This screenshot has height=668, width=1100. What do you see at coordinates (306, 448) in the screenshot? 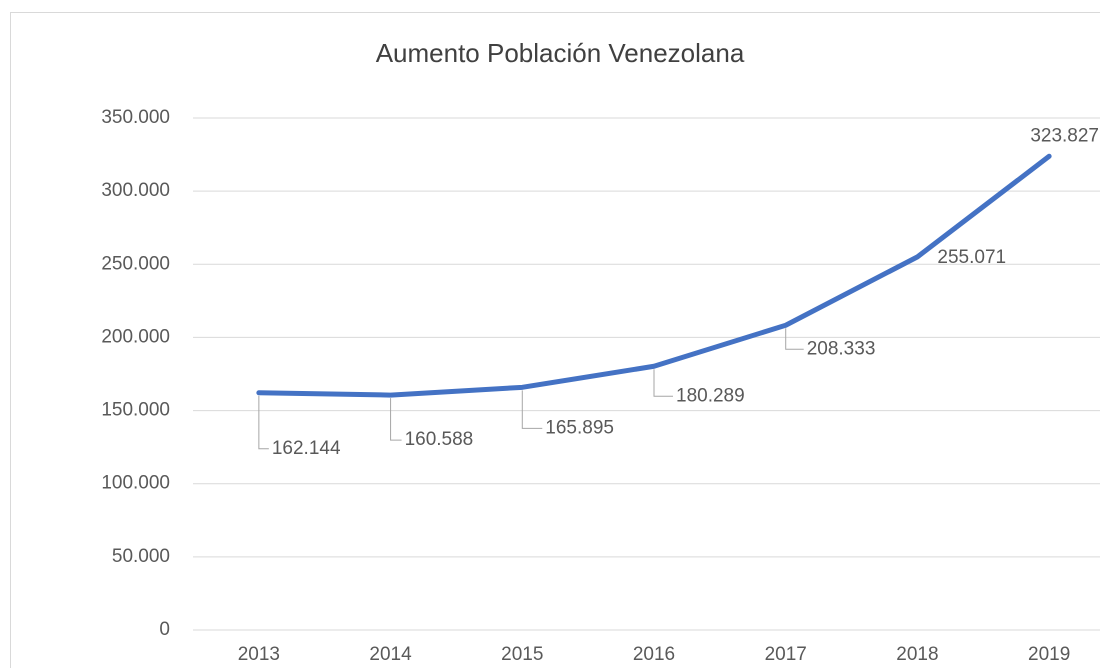
I see `data-label: 162.144` at bounding box center [306, 448].